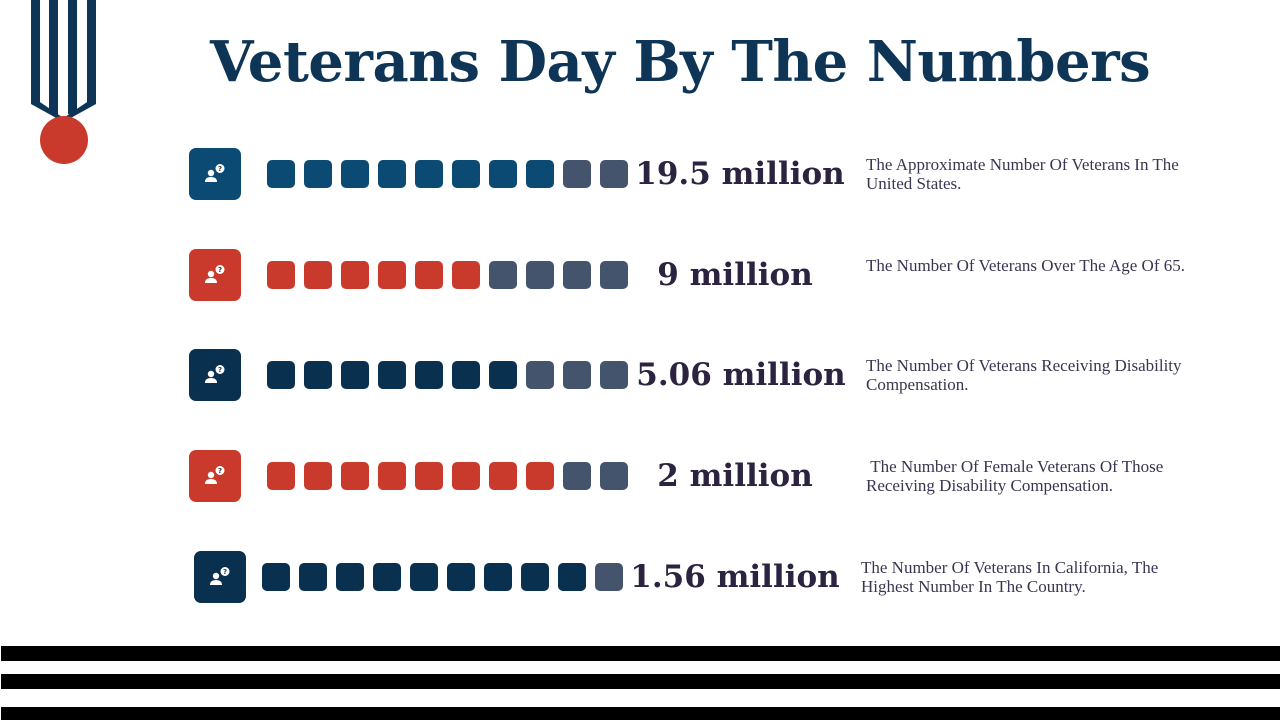  Describe the element at coordinates (735, 476) in the screenshot. I see `stat-value: 2 million` at that location.